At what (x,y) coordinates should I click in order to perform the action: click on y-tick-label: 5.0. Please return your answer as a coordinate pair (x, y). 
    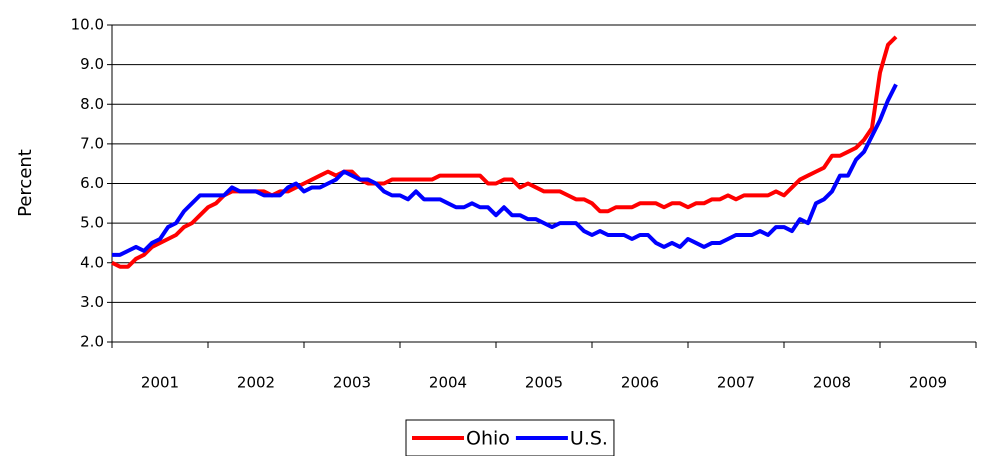
    Looking at the image, I should click on (92, 223).